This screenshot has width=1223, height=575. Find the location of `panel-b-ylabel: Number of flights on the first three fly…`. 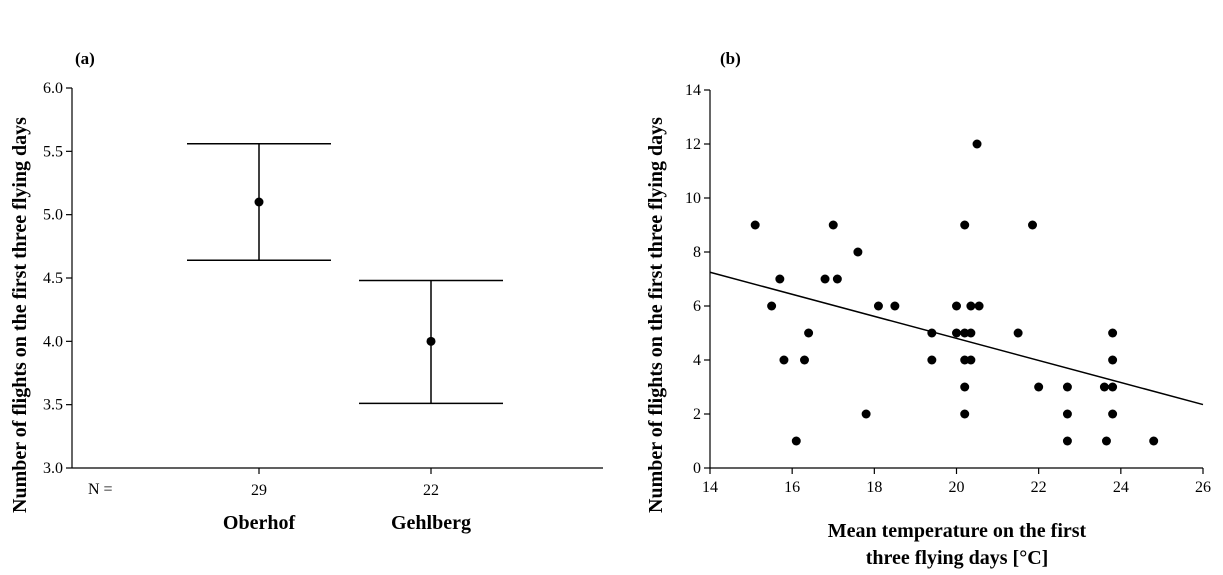

panel-b-ylabel: Number of flights on the first three fly… is located at coordinates (656, 315).